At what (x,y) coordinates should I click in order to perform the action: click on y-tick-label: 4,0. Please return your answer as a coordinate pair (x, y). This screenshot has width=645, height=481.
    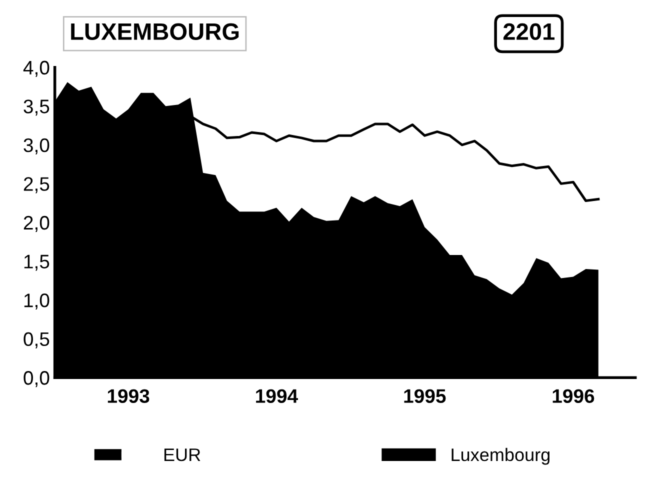
    Looking at the image, I should click on (36, 68).